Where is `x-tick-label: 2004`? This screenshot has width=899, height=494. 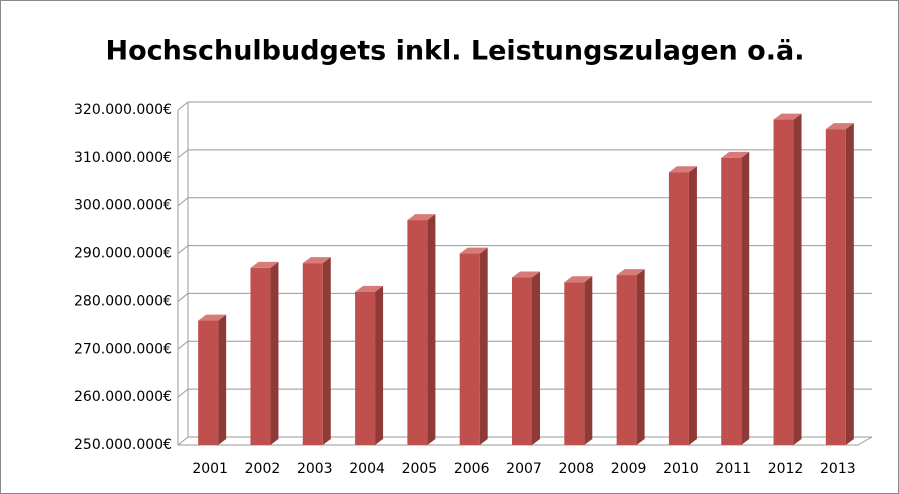 x-tick-label: 2004 is located at coordinates (367, 469).